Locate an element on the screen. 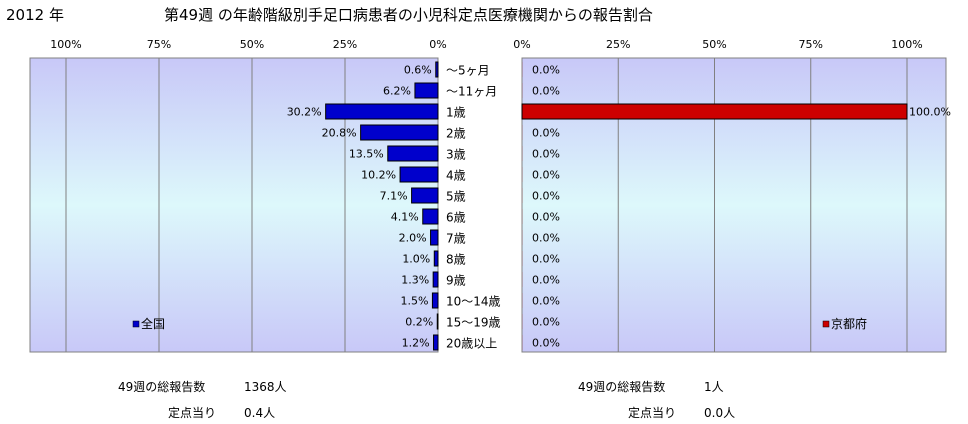 Image resolution: width=968 pixels, height=424 pixels. right-per-site-value: 0.0人 is located at coordinates (720, 413).